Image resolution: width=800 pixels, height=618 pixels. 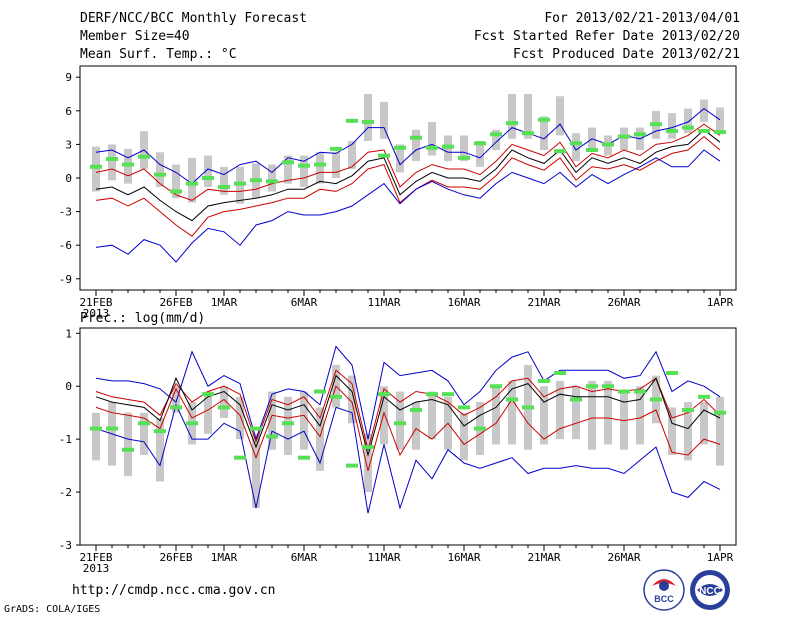 What do you see at coordinates (224, 302) in the screenshot?
I see `temp-xtick-label: 1MAR` at bounding box center [224, 302].